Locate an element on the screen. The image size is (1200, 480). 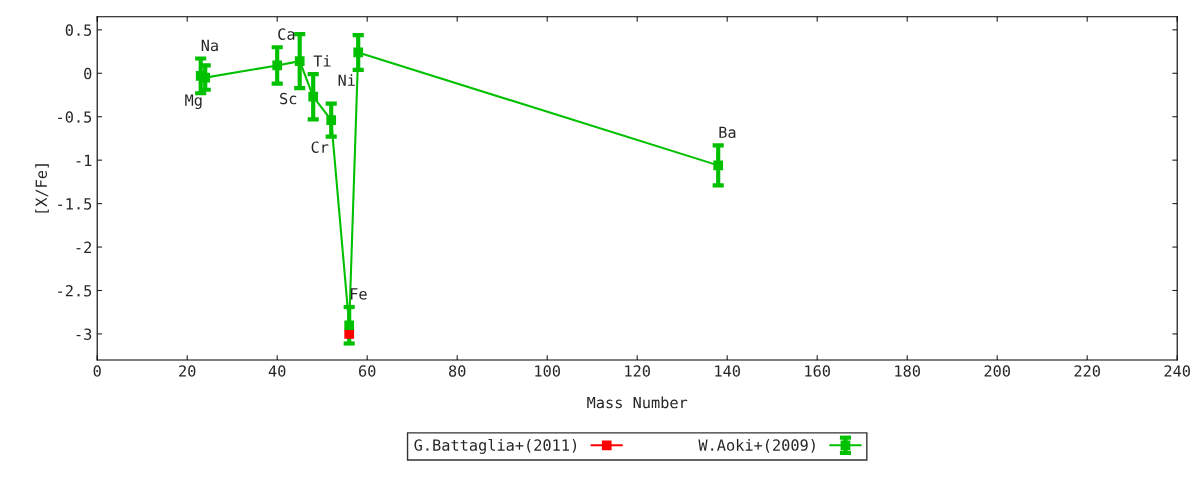
data-label: Na is located at coordinates (209, 45).